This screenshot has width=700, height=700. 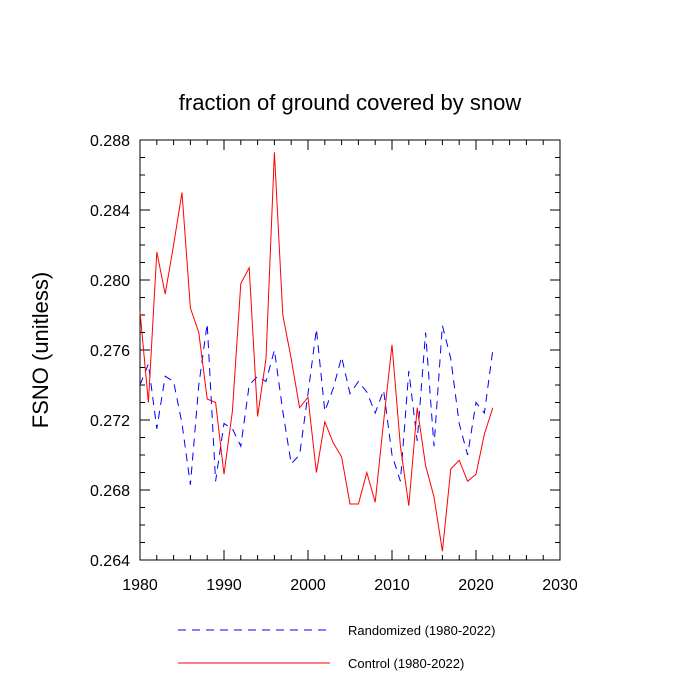 I want to click on y-tick-label: 0.280, so click(x=110, y=281).